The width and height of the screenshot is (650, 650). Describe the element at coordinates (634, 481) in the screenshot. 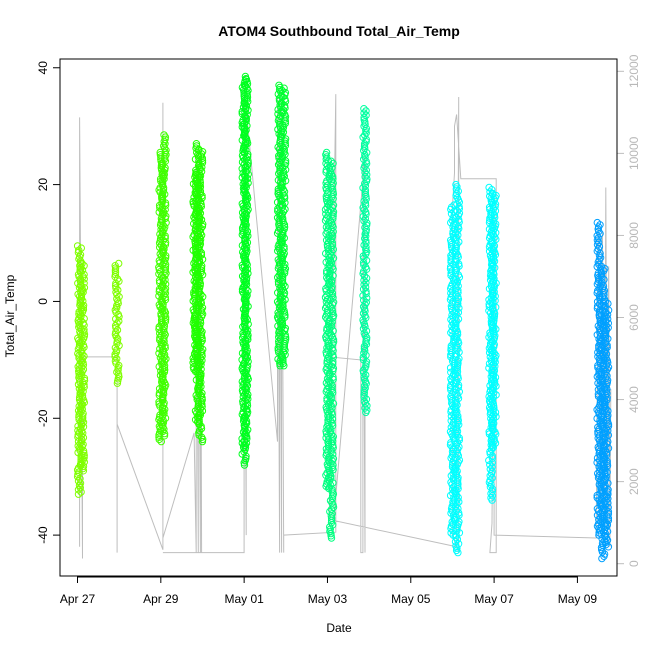

I see `y2-tick-label: 2000` at that location.